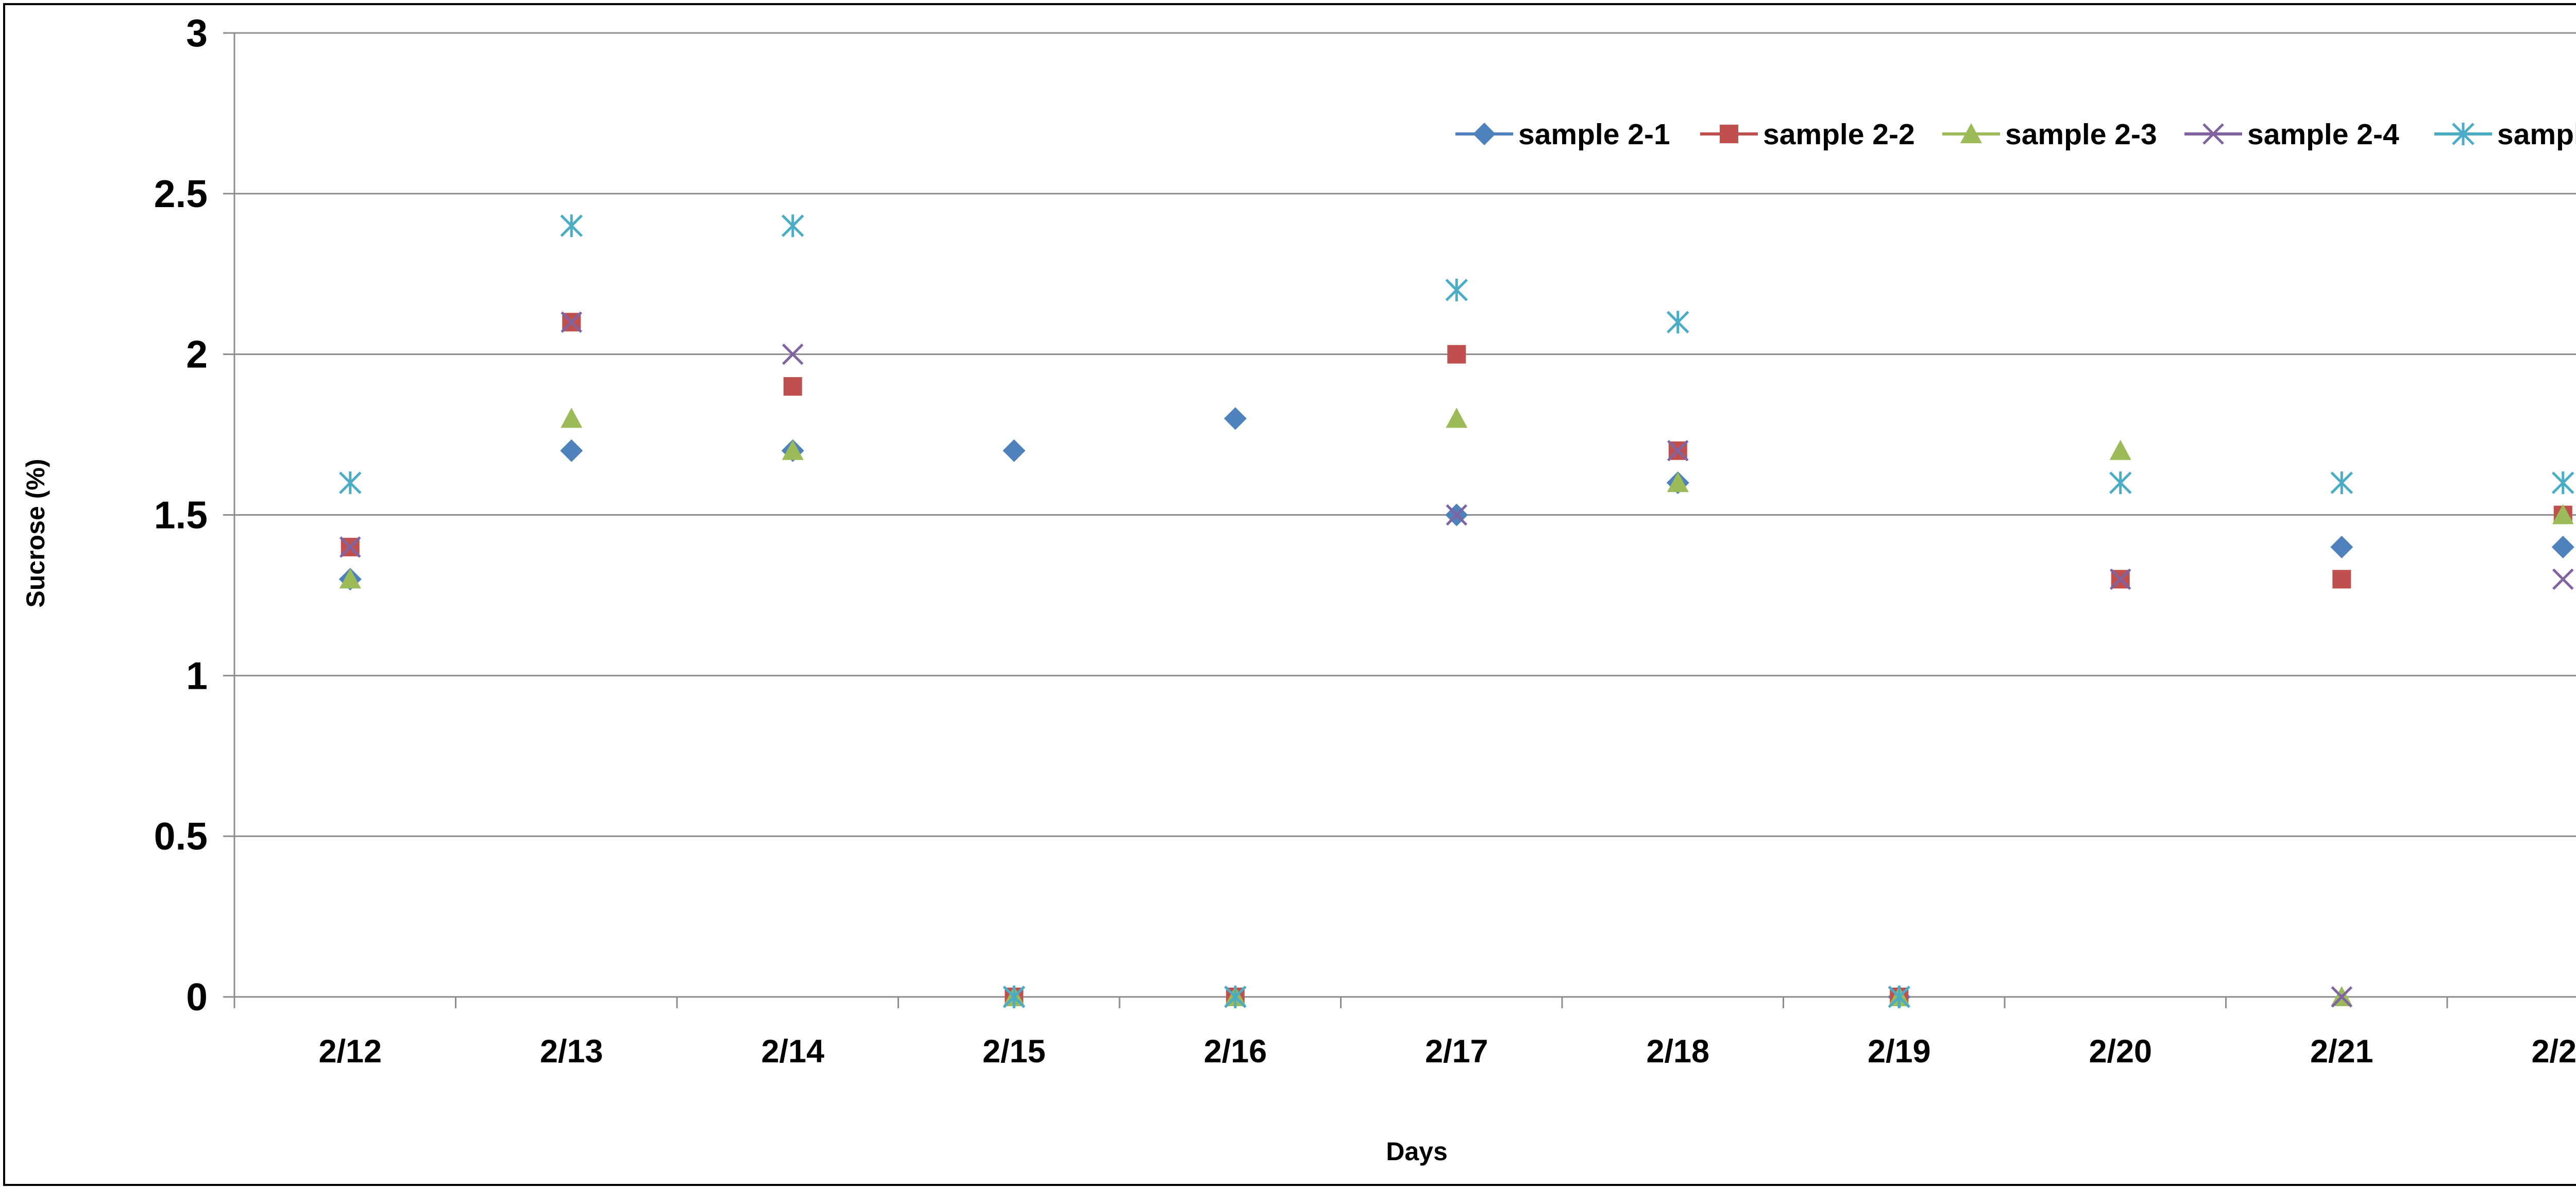 The image size is (2576, 1187). I want to click on y-axis-label: Sucrose (%), so click(35, 533).